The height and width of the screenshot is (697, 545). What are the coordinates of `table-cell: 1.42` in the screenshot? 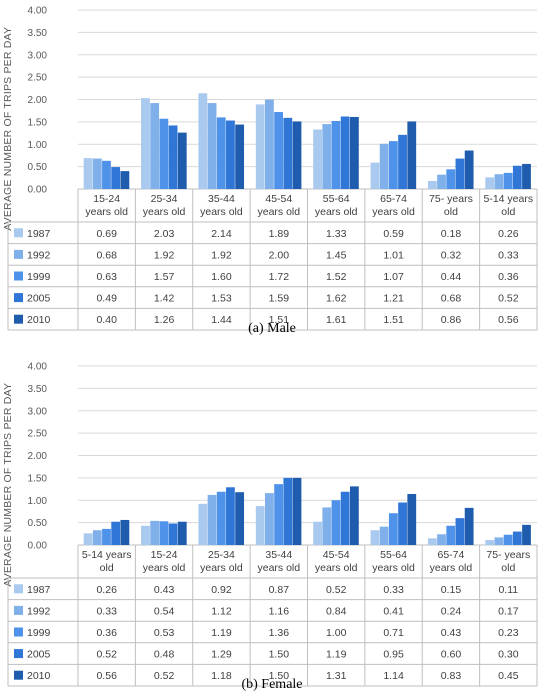 It's located at (164, 299).